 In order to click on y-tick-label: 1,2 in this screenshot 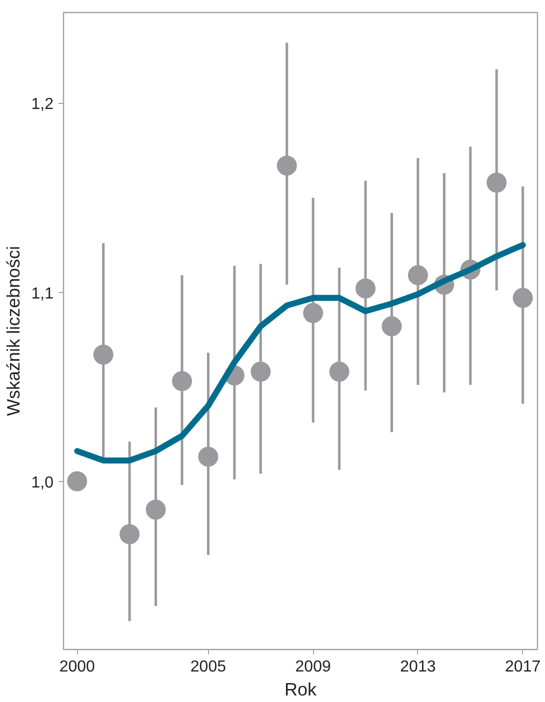, I will do `click(42, 105)`.